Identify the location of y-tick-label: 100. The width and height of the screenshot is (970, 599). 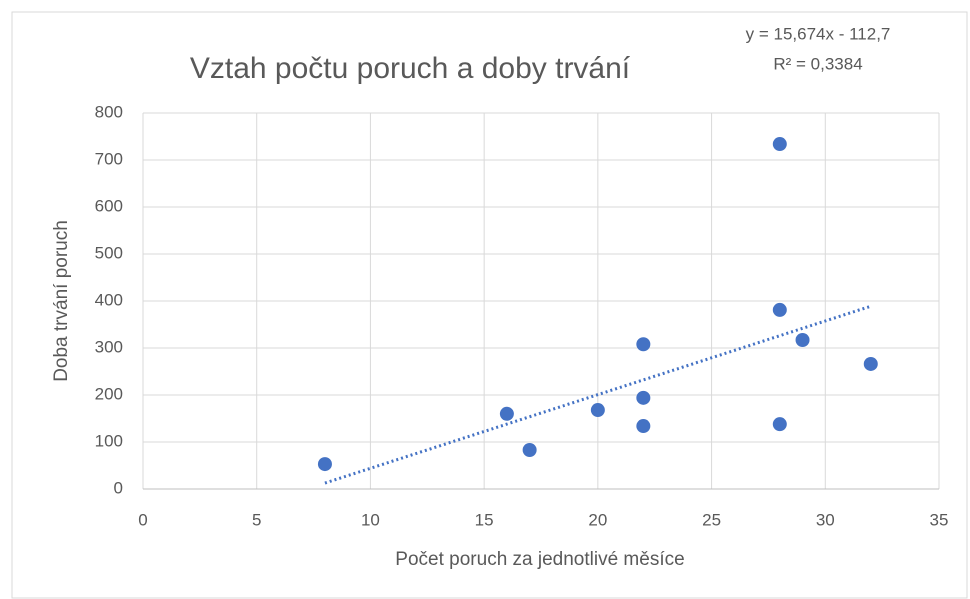
(109, 440).